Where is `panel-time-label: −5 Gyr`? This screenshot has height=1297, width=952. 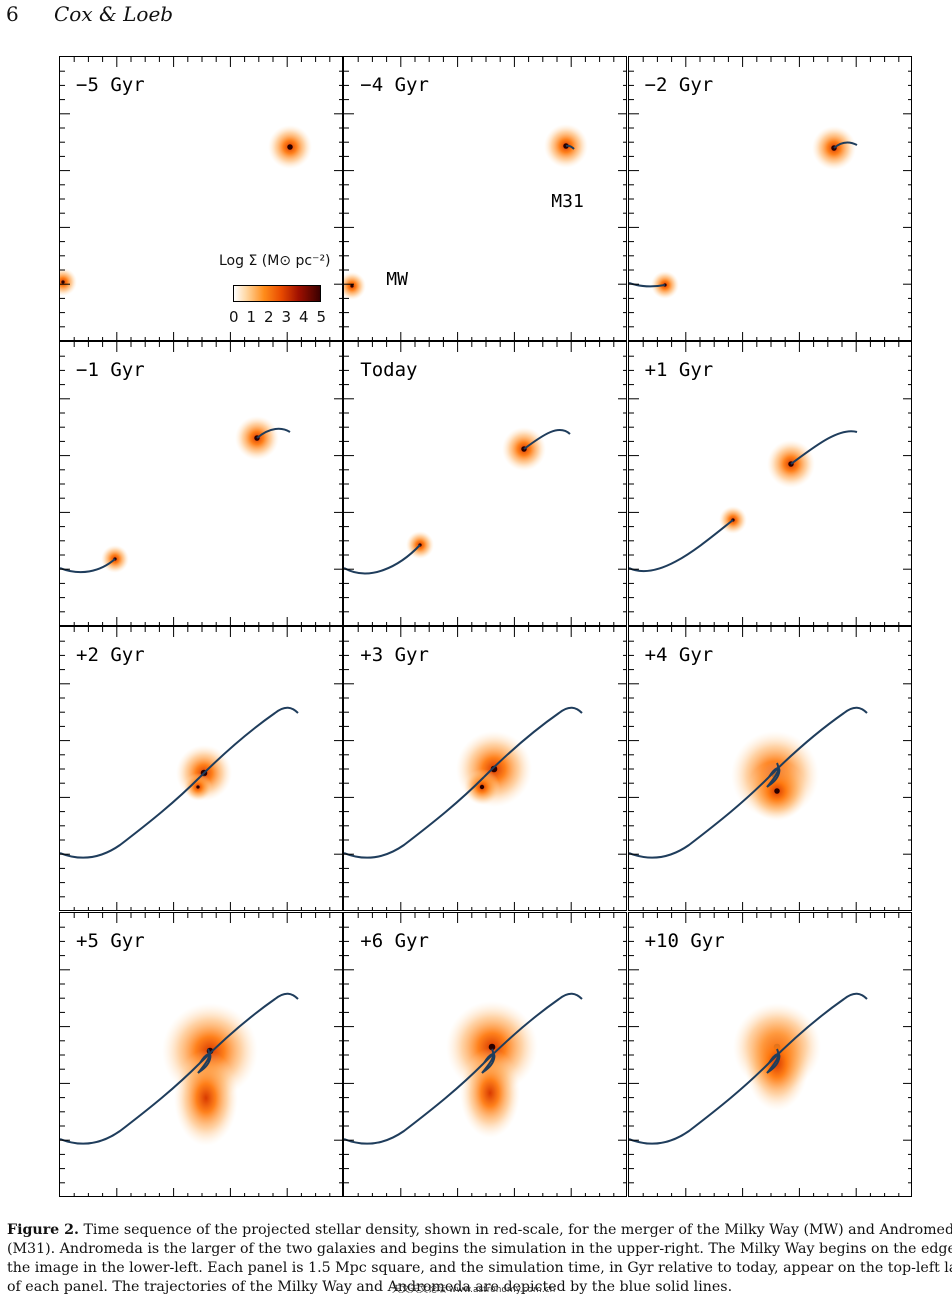
panel-time-label: −5 Gyr is located at coordinates (110, 85).